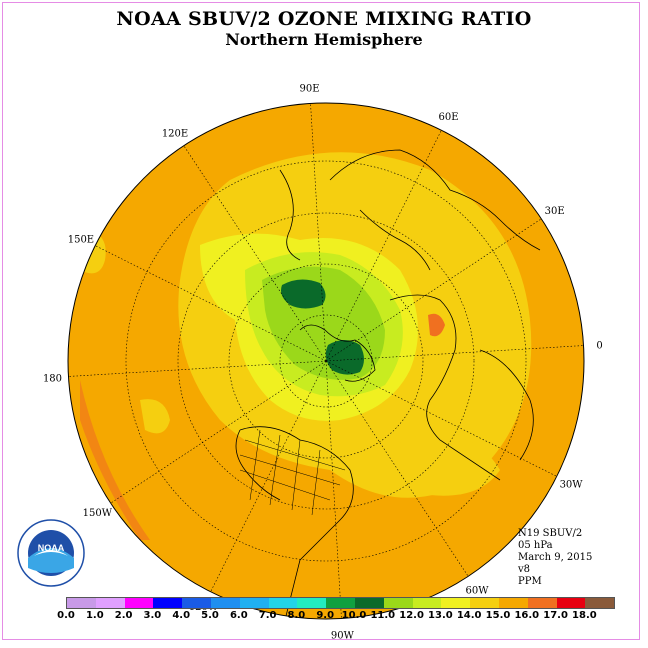 The image size is (648, 648). Describe the element at coordinates (411, 615) in the screenshot. I see `colorbar-tick-label: 12.0` at that location.